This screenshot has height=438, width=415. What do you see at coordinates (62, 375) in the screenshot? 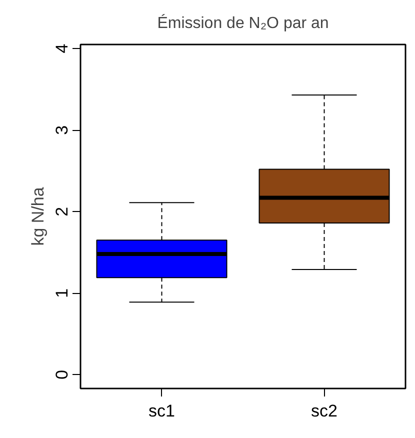
I see `y-tick-label: 0` at bounding box center [62, 375].